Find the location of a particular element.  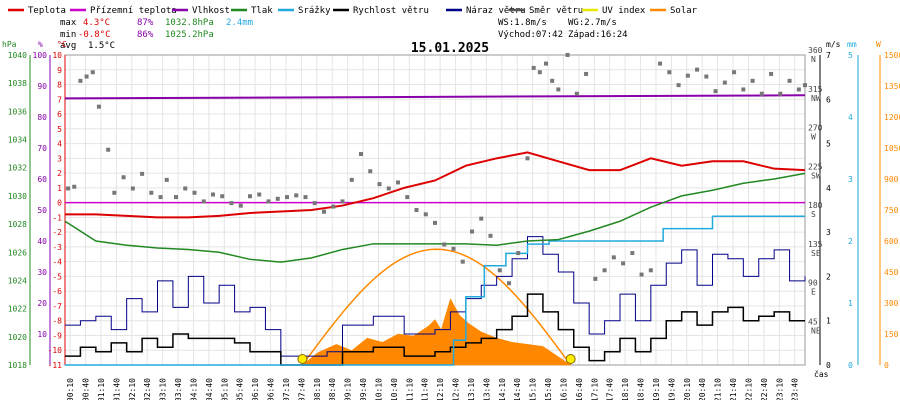

dir-tick-compass: S is located at coordinates (813, 214).